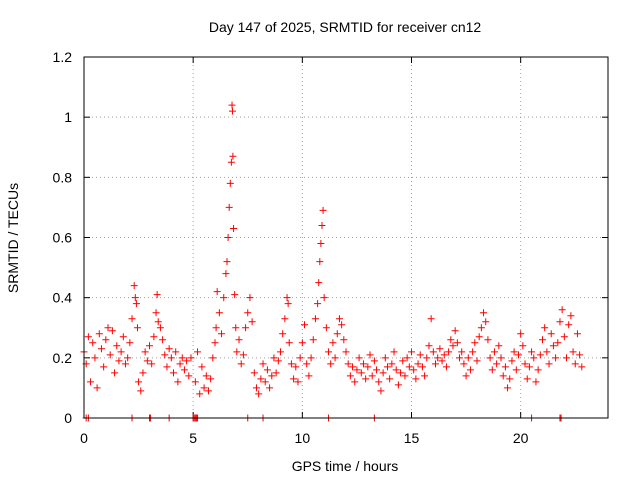 Image resolution: width=640 pixels, height=480 pixels. Describe the element at coordinates (68, 418) in the screenshot. I see `y-tick-label: 0` at that location.